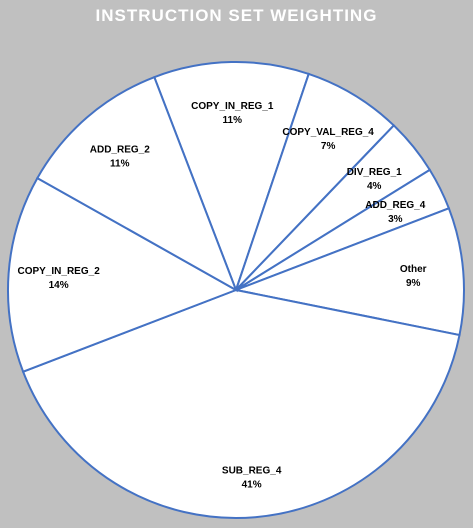 The height and width of the screenshot is (528, 473). I want to click on slice-percent-6: 14%, so click(59, 285).